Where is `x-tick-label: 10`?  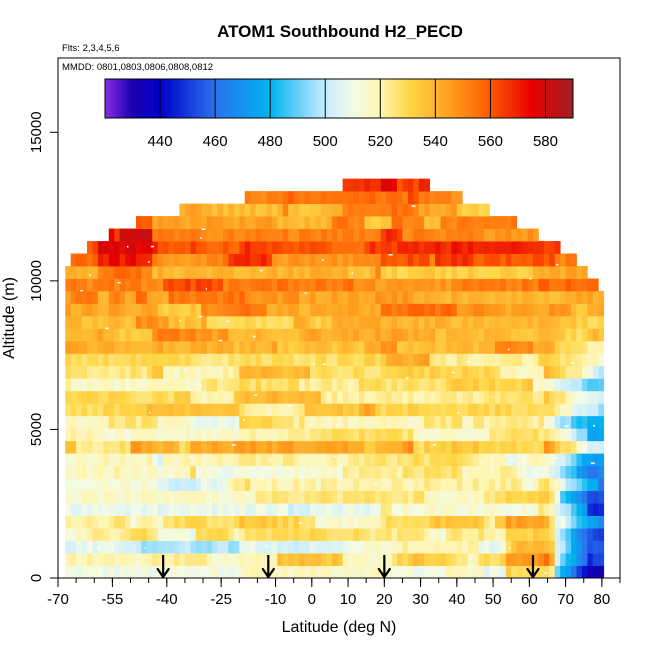
x-tick-label: 10 is located at coordinates (348, 599).